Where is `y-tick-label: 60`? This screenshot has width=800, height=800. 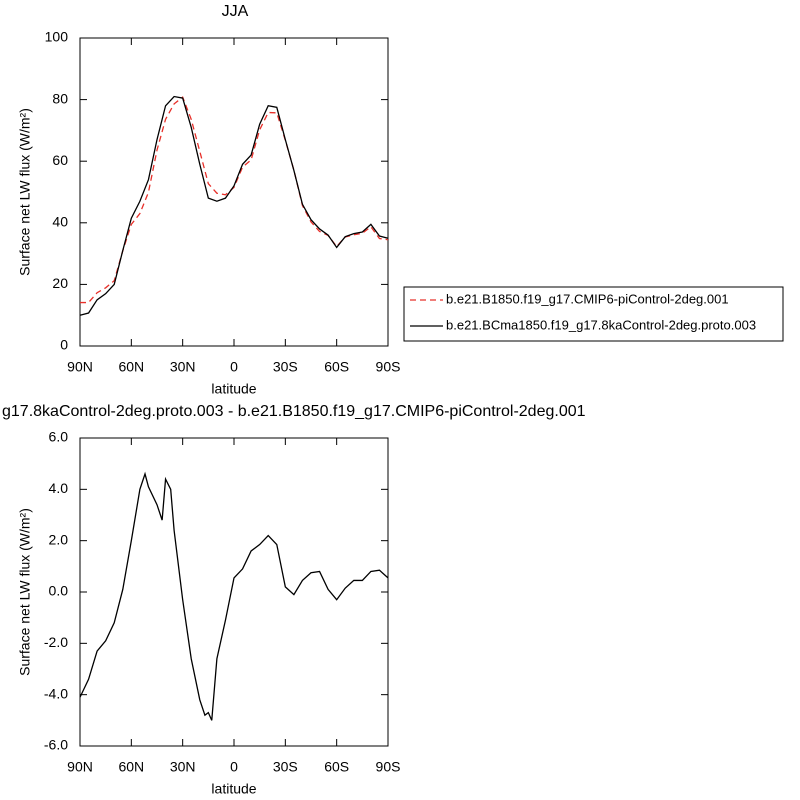
y-tick-label: 60 is located at coordinates (60, 160).